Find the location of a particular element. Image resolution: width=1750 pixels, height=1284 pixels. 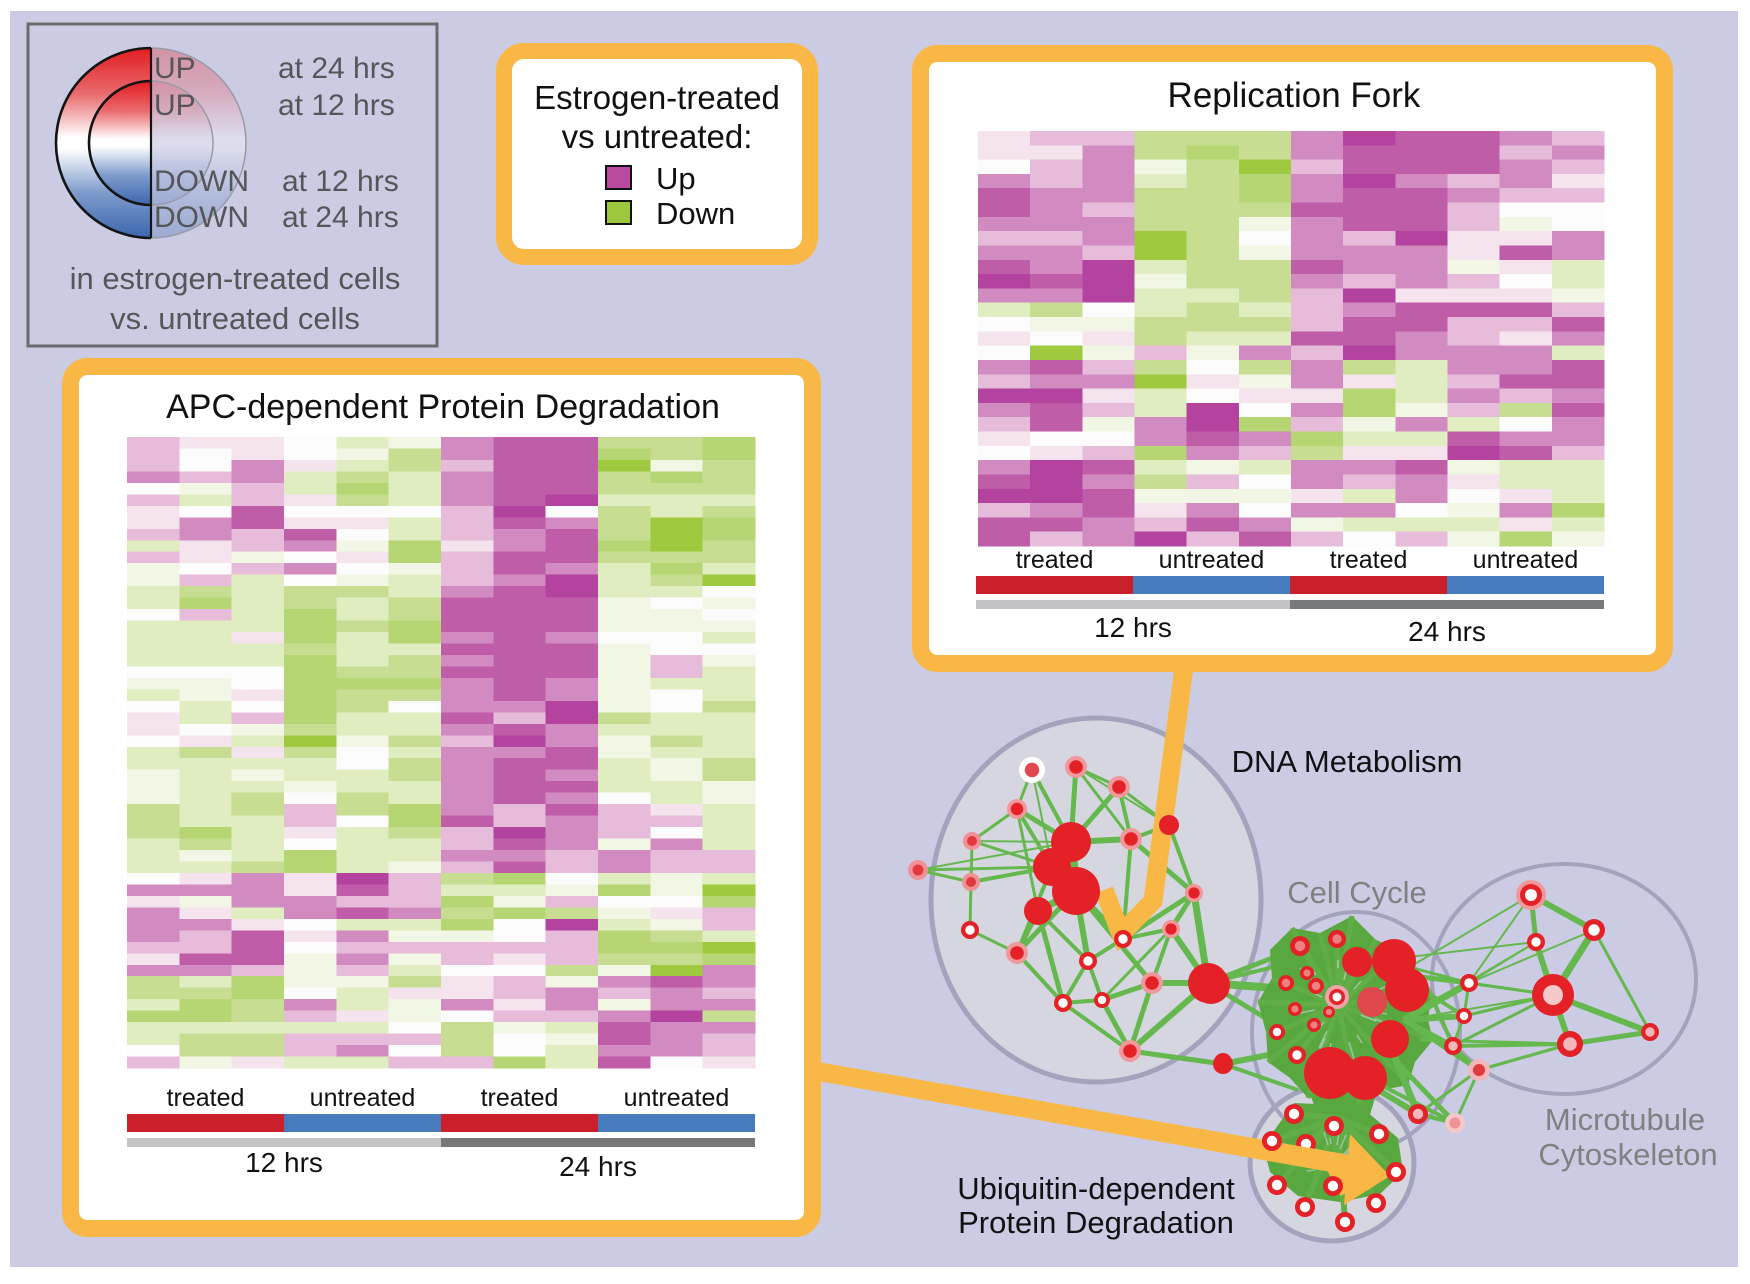

svg-text: Protein Degradation is located at coordinates (1096, 1222).